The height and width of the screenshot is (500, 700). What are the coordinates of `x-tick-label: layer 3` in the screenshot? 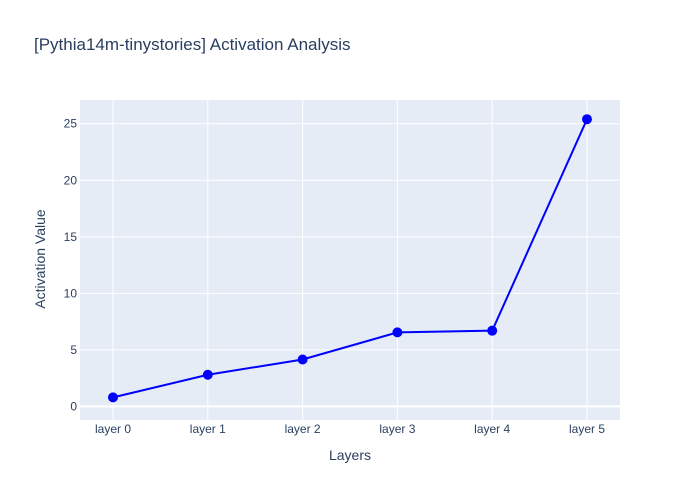 It's located at (397, 429).